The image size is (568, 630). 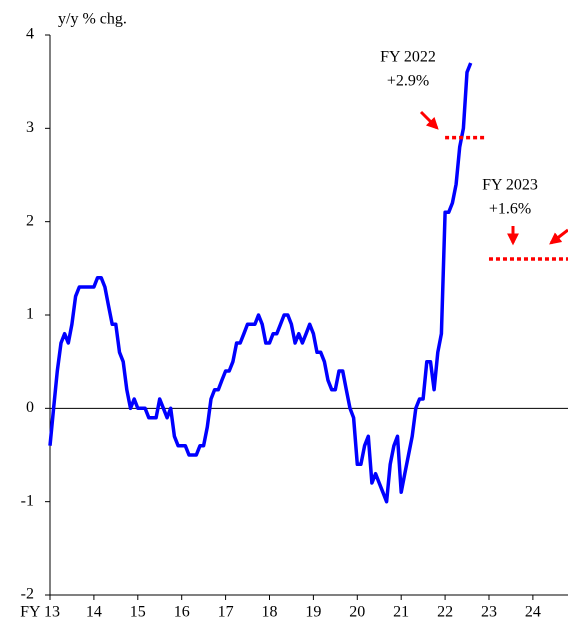 I want to click on y-tick-label: -2, so click(x=27, y=594).